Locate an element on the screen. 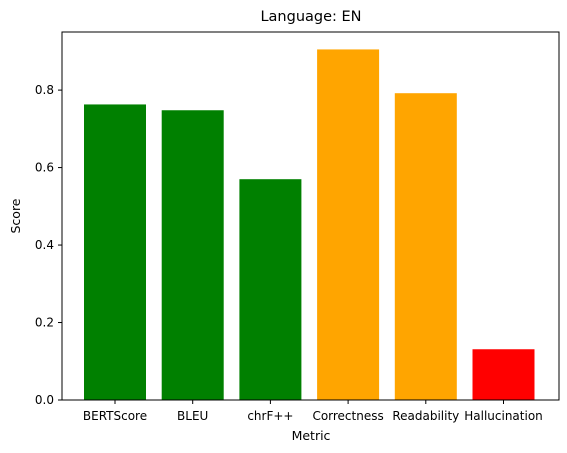  chart-title: Language: EN is located at coordinates (310, 17).